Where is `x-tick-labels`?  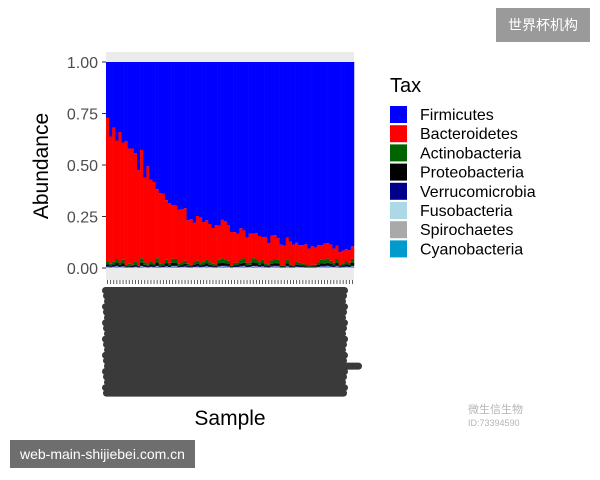
x-tick-labels is located at coordinates (232, 338).